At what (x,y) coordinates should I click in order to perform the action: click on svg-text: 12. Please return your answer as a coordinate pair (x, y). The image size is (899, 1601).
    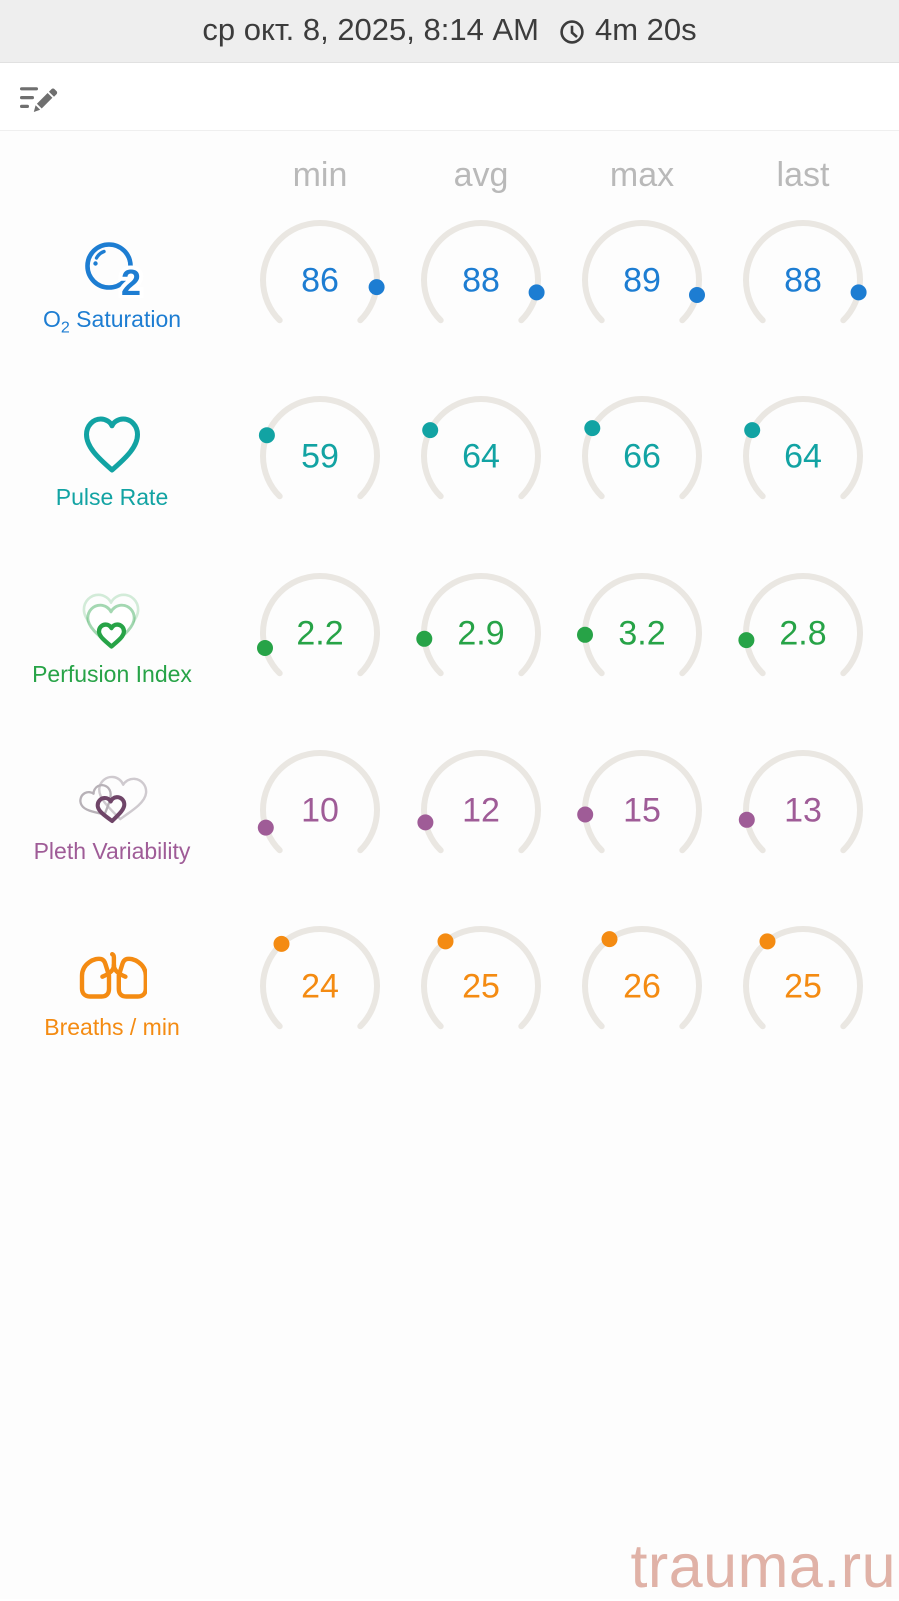
    Looking at the image, I should click on (481, 811).